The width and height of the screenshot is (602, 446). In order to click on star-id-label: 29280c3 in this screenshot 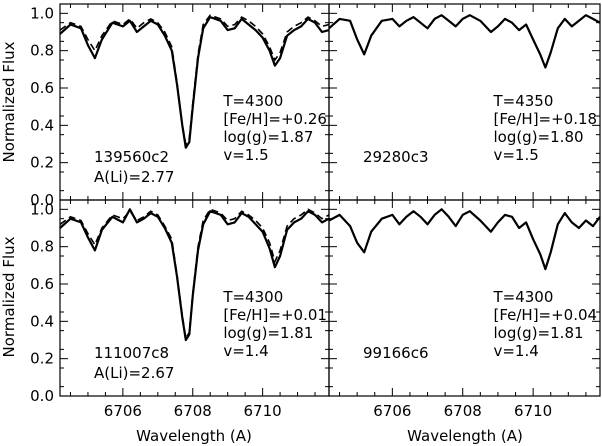, I will do `click(396, 157)`.